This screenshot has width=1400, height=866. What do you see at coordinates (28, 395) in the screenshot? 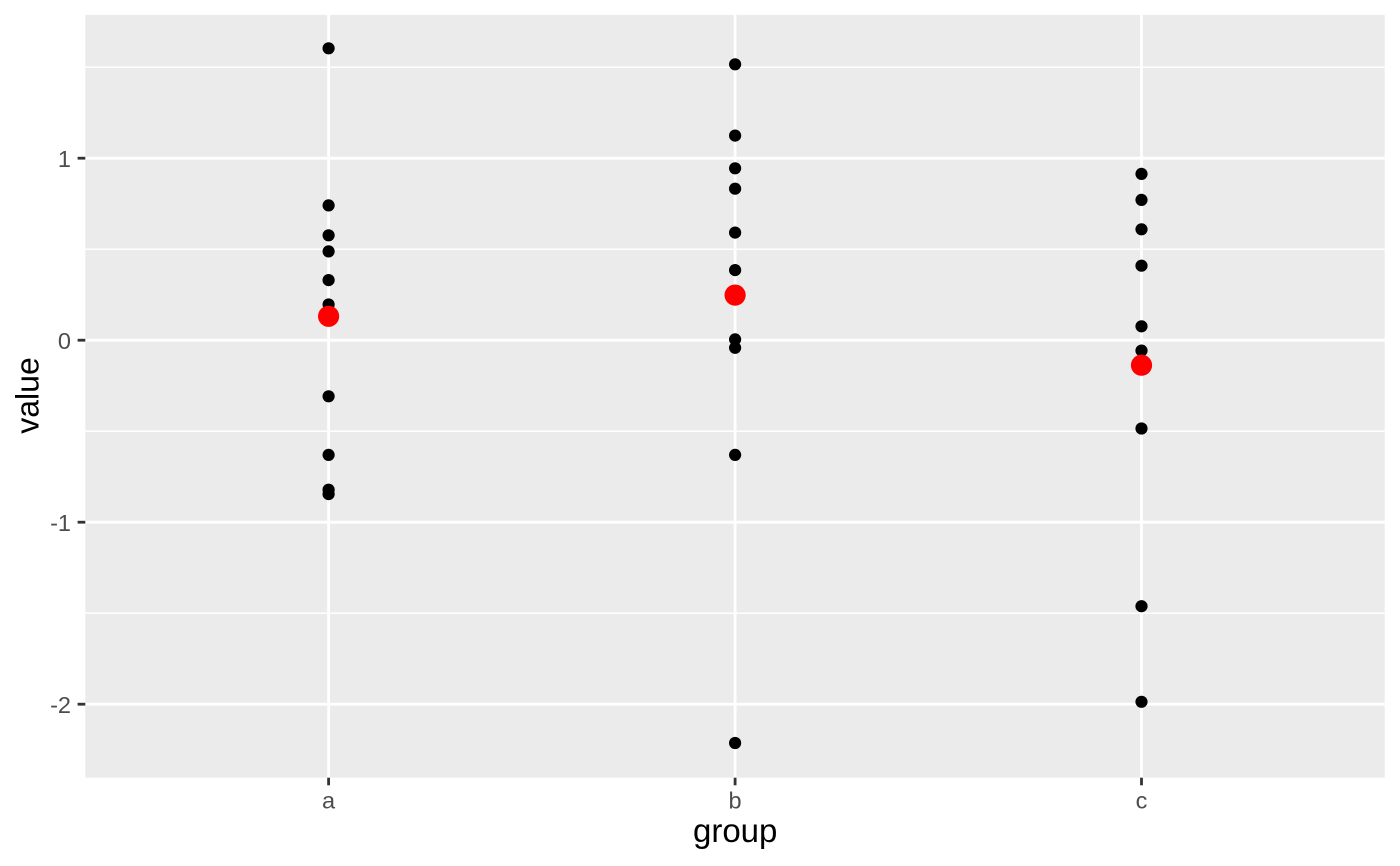
I see `svg-text: value` at bounding box center [28, 395].